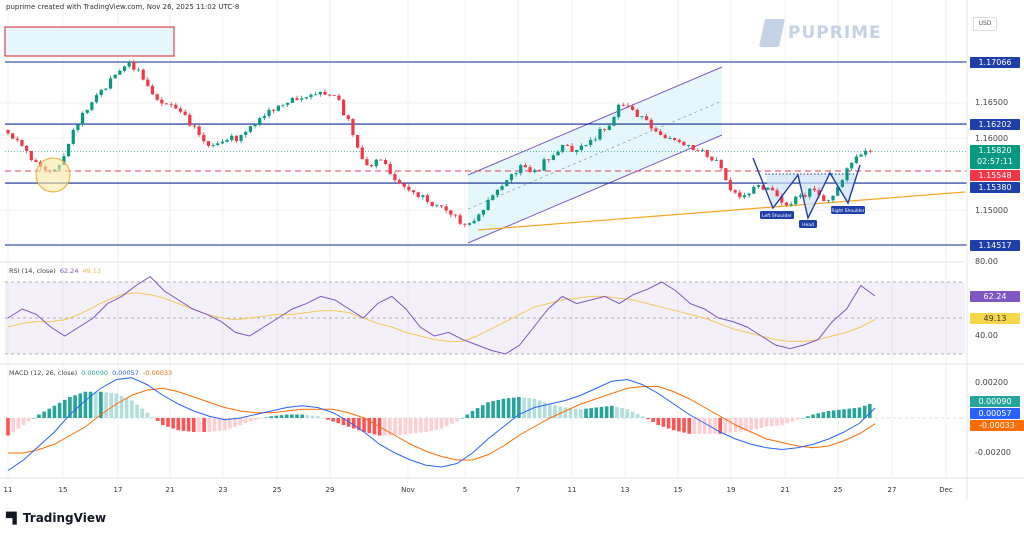 The width and height of the screenshot is (1024, 535). Describe the element at coordinates (441, 424) in the screenshot. I see `macd-line` at that location.